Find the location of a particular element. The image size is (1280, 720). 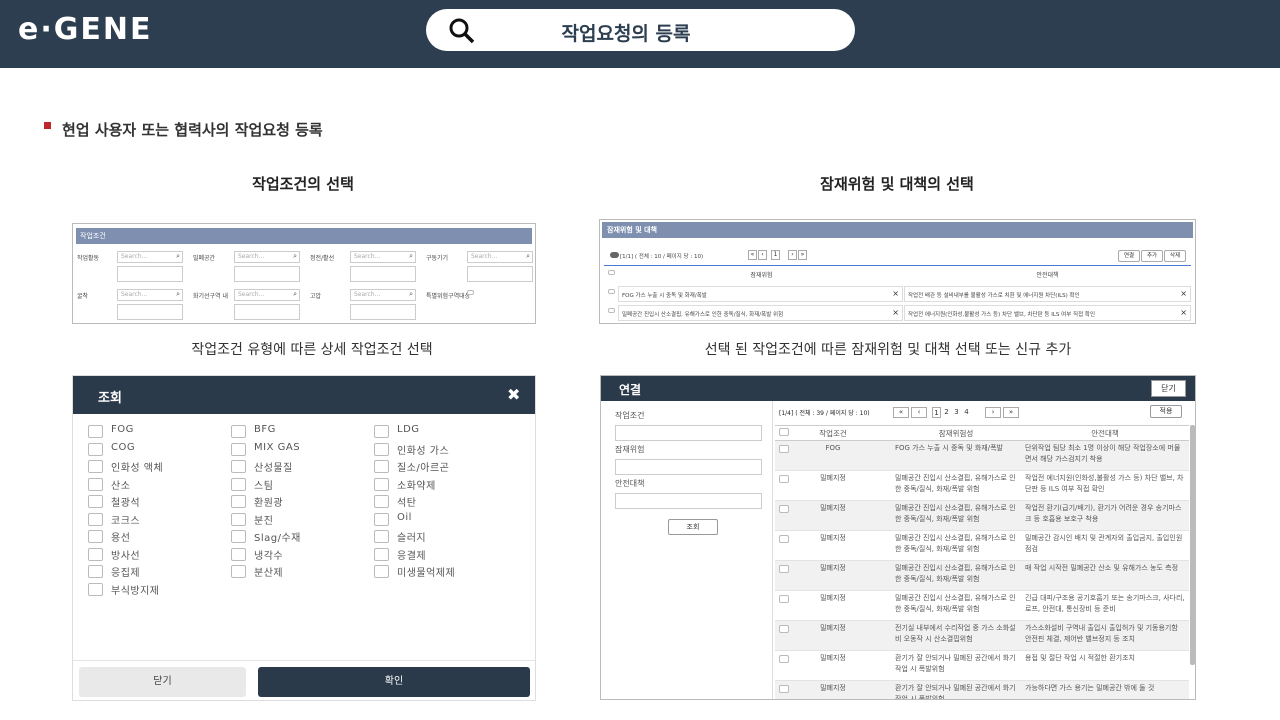

option-label: 냉각수 is located at coordinates (269, 556).